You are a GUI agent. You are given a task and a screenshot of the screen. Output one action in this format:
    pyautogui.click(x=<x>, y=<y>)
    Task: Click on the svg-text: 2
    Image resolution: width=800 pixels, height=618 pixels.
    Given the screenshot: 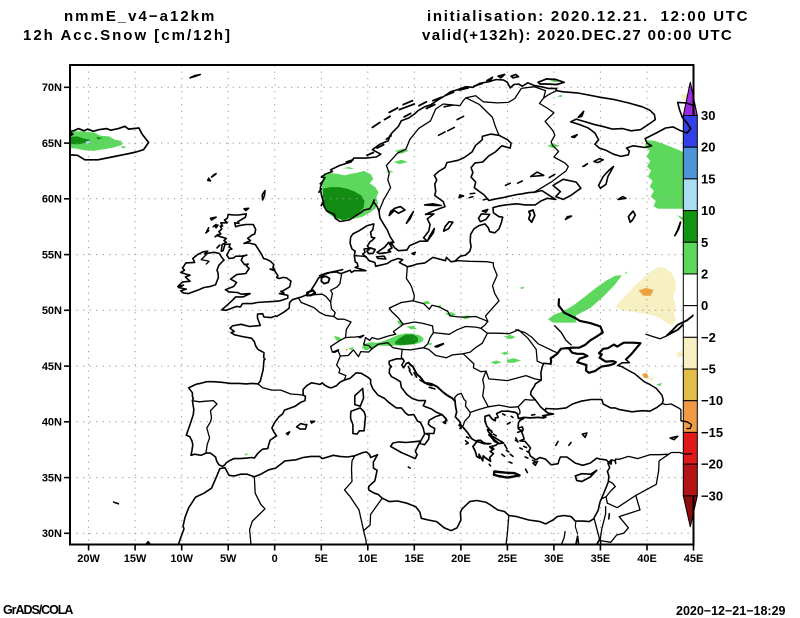 What is the action you would take?
    pyautogui.click(x=704, y=274)
    